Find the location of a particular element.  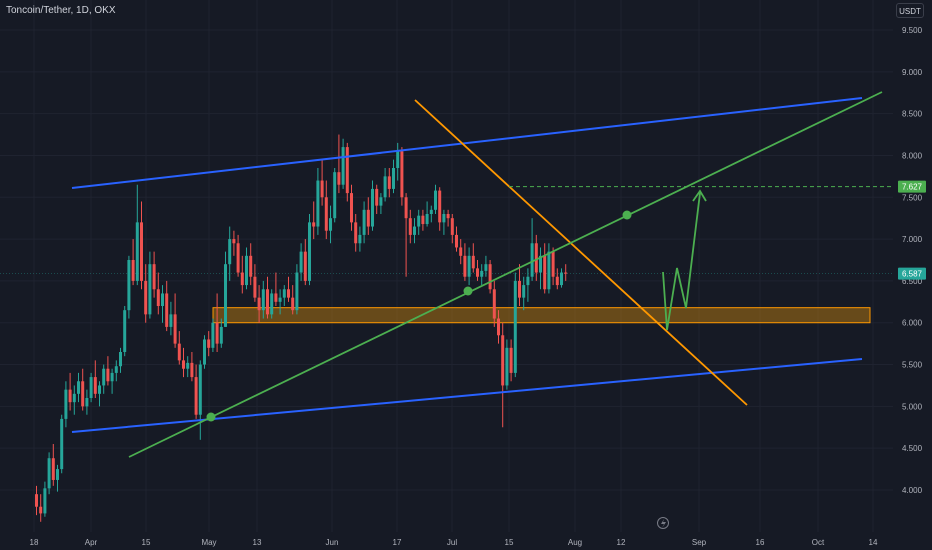

support-zone is located at coordinates (541, 315).